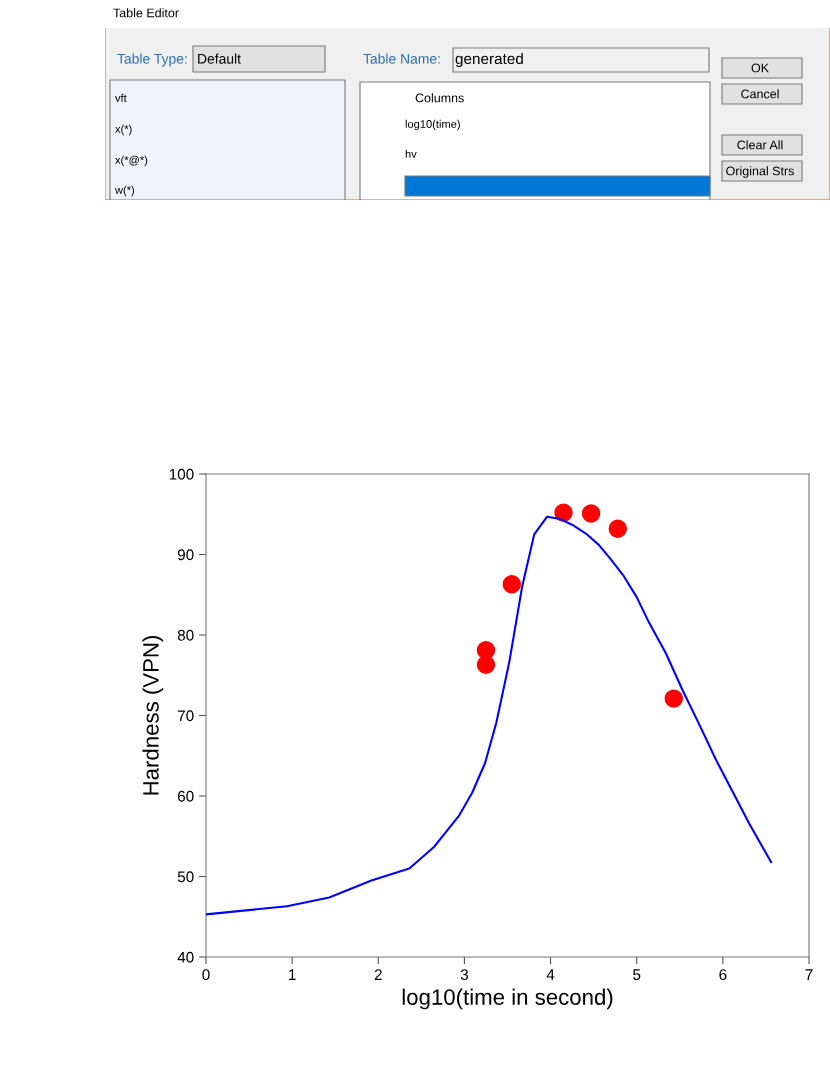 The width and height of the screenshot is (830, 1086). What do you see at coordinates (439, 98) in the screenshot?
I see `text: Columns` at bounding box center [439, 98].